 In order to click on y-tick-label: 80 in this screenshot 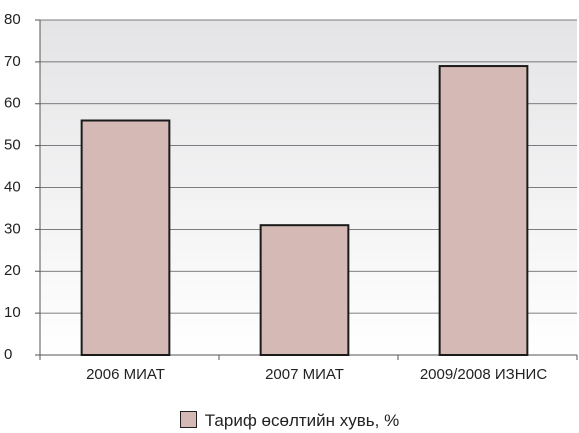, I will do `click(12, 19)`.